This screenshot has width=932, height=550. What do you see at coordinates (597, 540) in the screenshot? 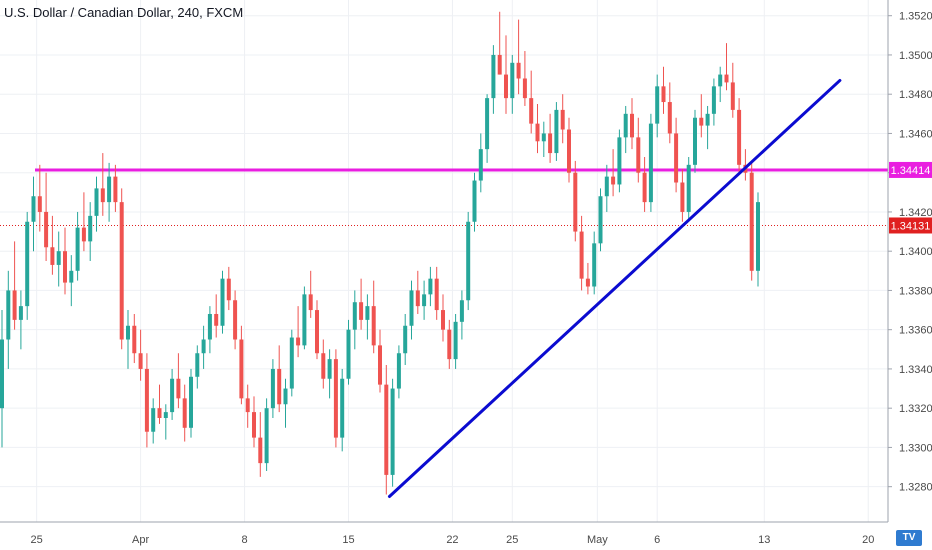
I see `x-tick-label: May` at bounding box center [597, 540].